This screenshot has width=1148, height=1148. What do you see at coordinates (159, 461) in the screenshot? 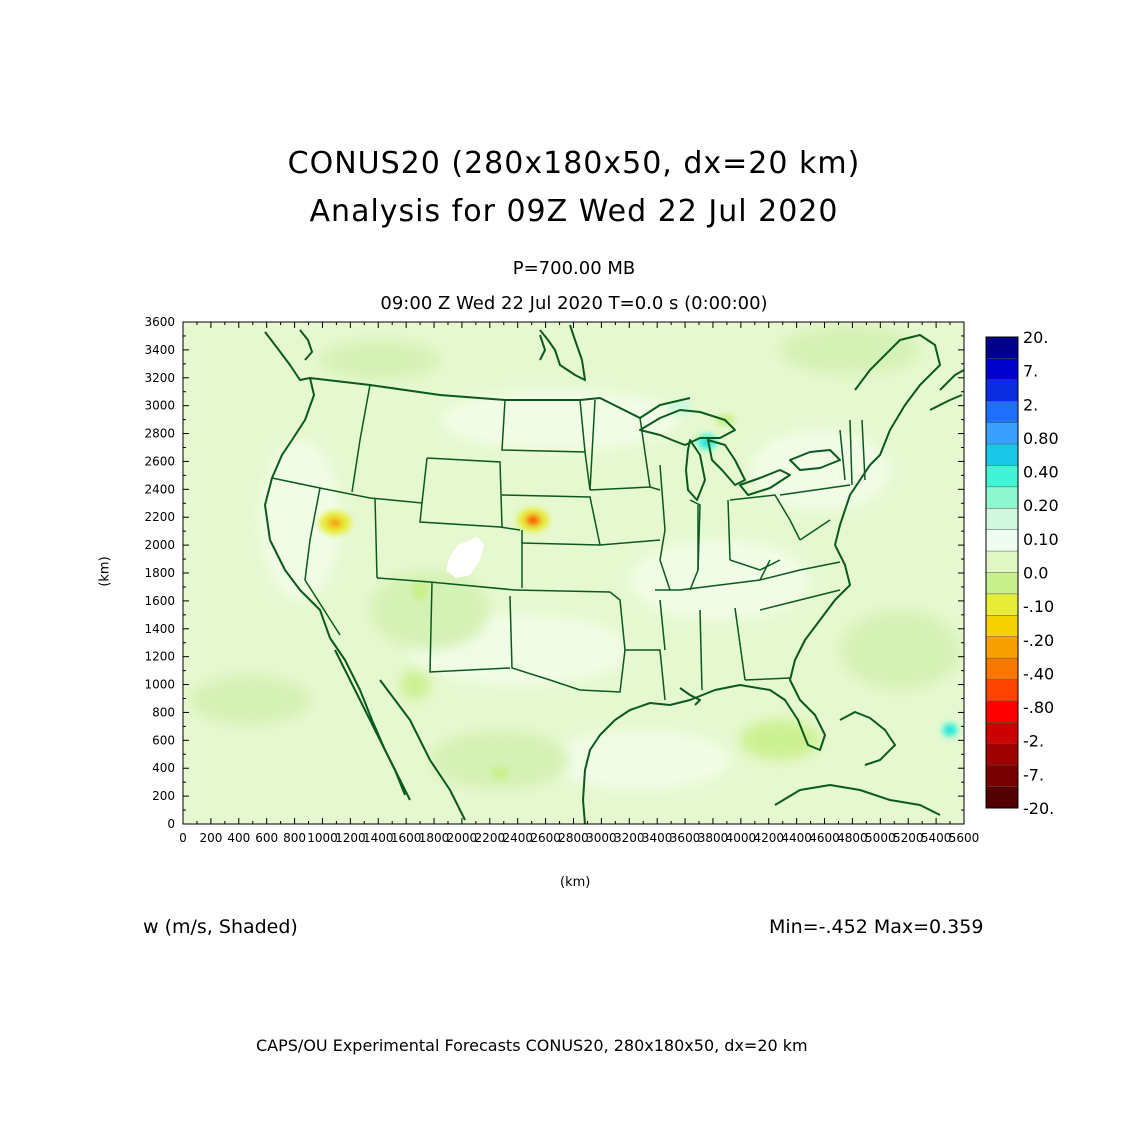
I see `y-tick-label: 2600` at bounding box center [159, 461].